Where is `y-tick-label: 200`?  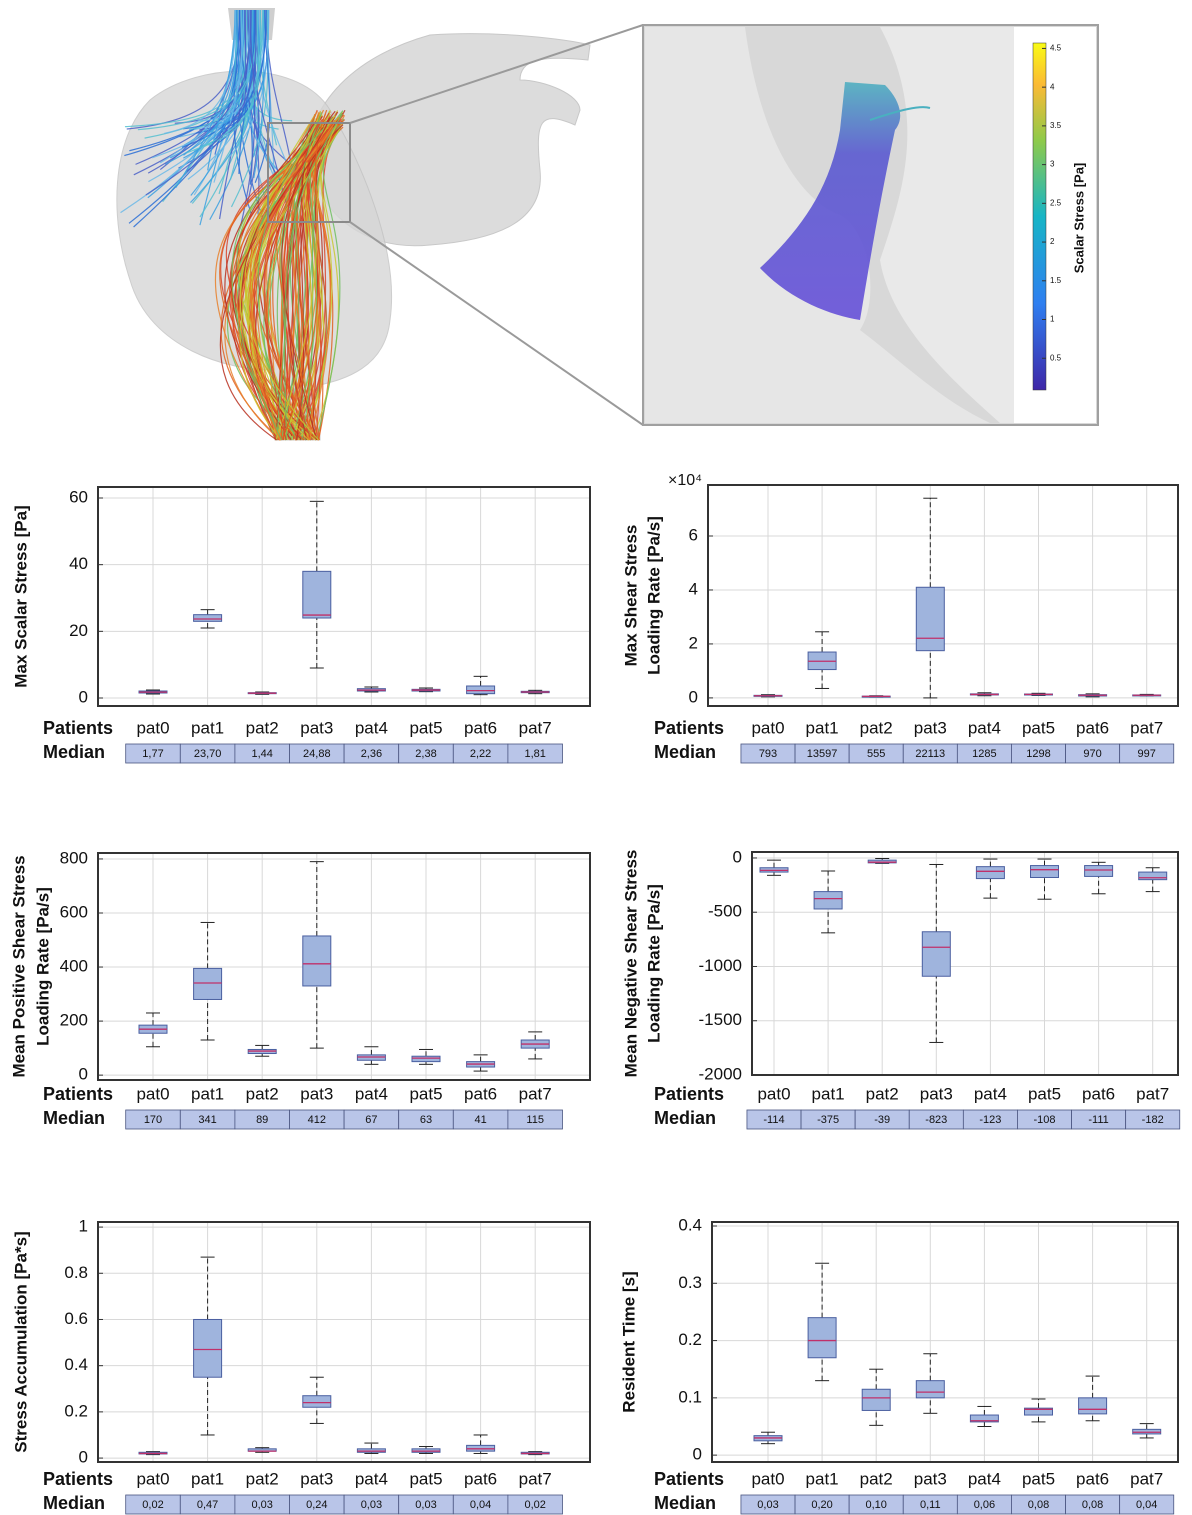 y-tick-label: 200 is located at coordinates (74, 1020).